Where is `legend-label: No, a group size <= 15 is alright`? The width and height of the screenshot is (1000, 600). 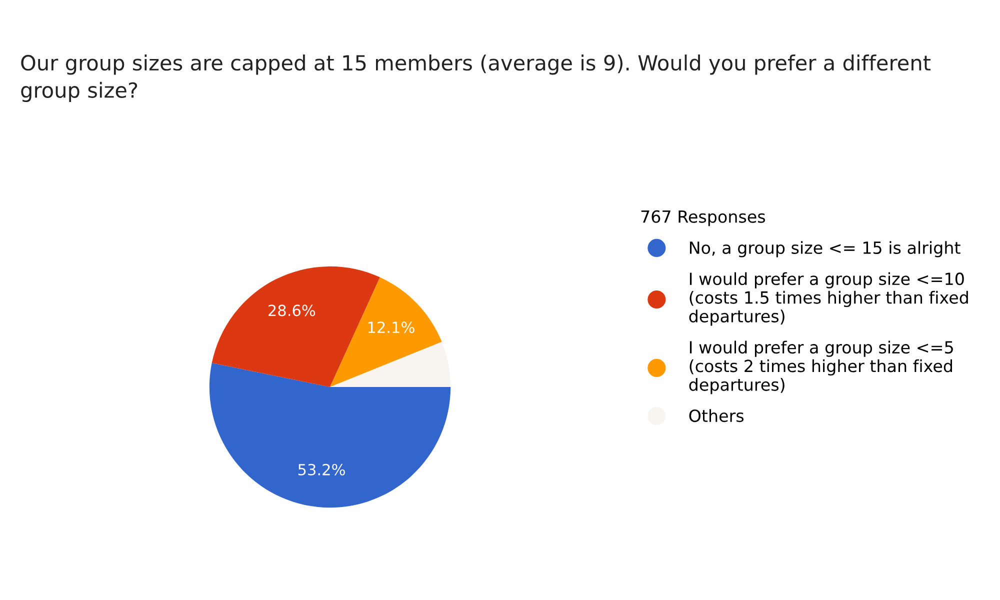
legend-label: No, a group size <= 15 is alright is located at coordinates (825, 249).